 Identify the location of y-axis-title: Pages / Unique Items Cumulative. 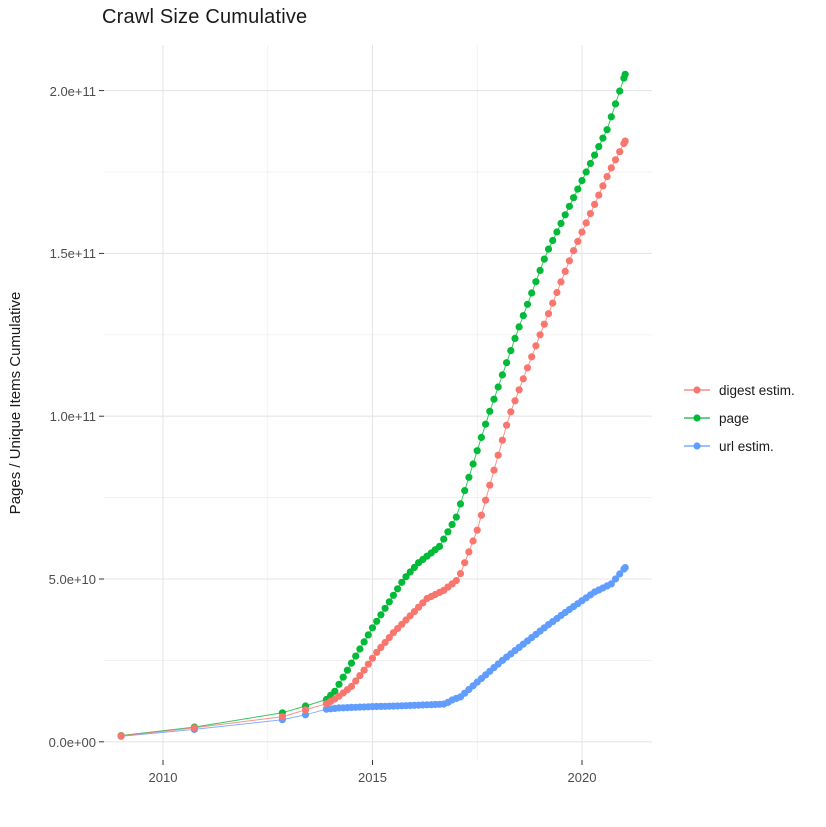
(15, 403).